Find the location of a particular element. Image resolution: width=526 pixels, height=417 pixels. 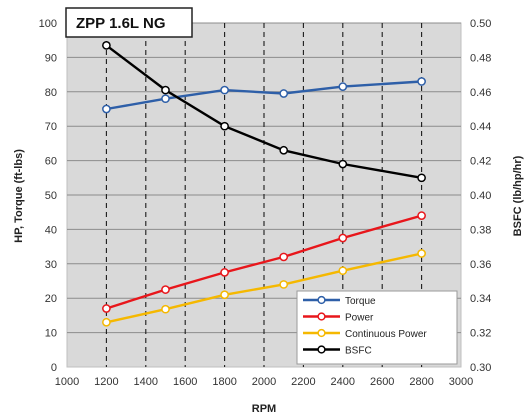

y2-tick-label: 0.44 is located at coordinates (480, 127).